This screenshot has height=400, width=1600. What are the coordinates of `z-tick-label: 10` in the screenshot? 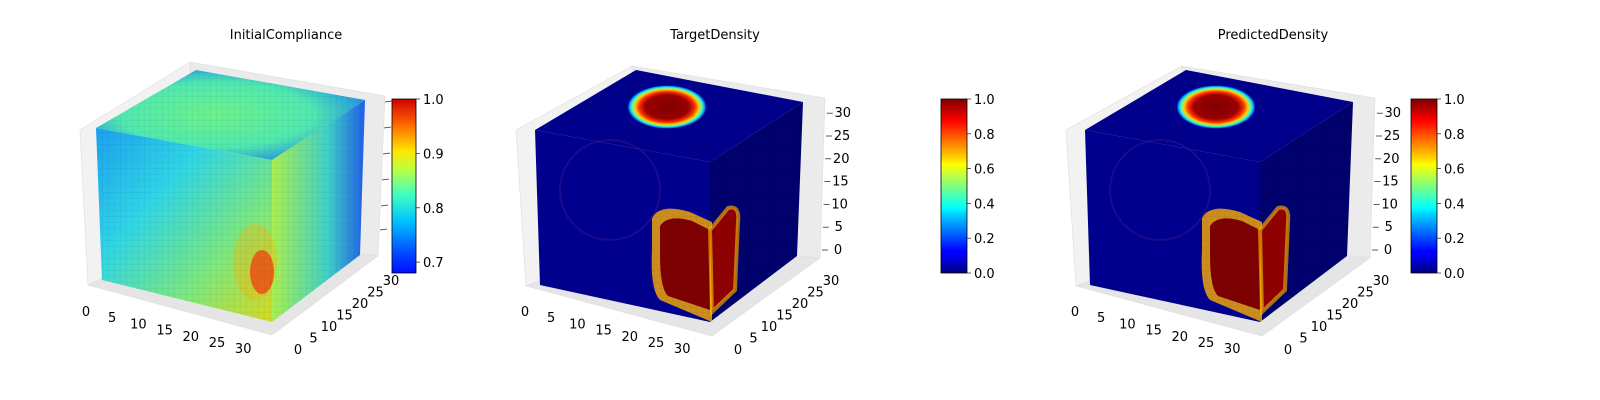 It's located at (1389, 204).